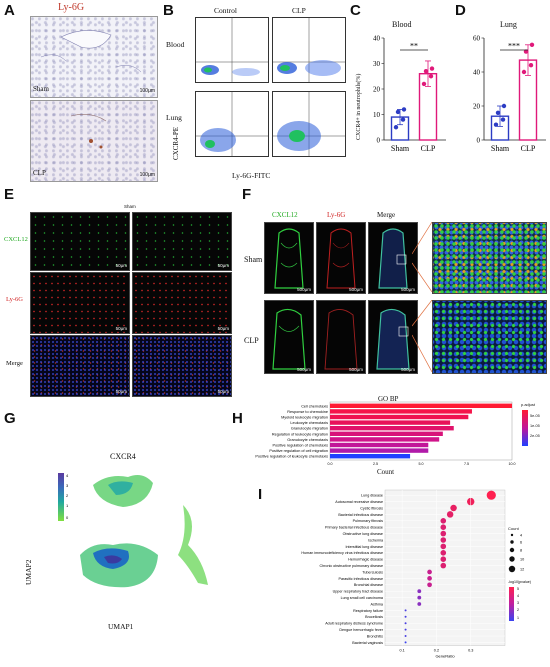 This screenshot has width=550, height=667. Describe the element at coordinates (355, 10) in the screenshot. I see `panel-label-c: C` at that location.